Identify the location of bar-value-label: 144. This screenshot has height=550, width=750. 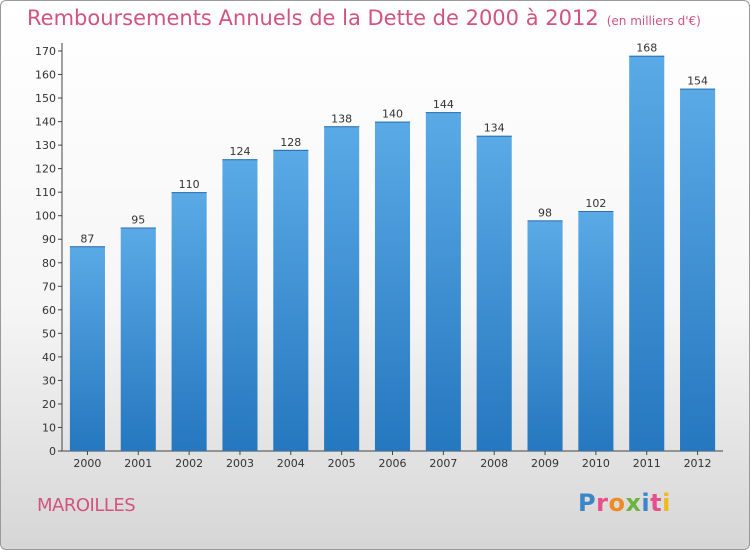
(443, 104).